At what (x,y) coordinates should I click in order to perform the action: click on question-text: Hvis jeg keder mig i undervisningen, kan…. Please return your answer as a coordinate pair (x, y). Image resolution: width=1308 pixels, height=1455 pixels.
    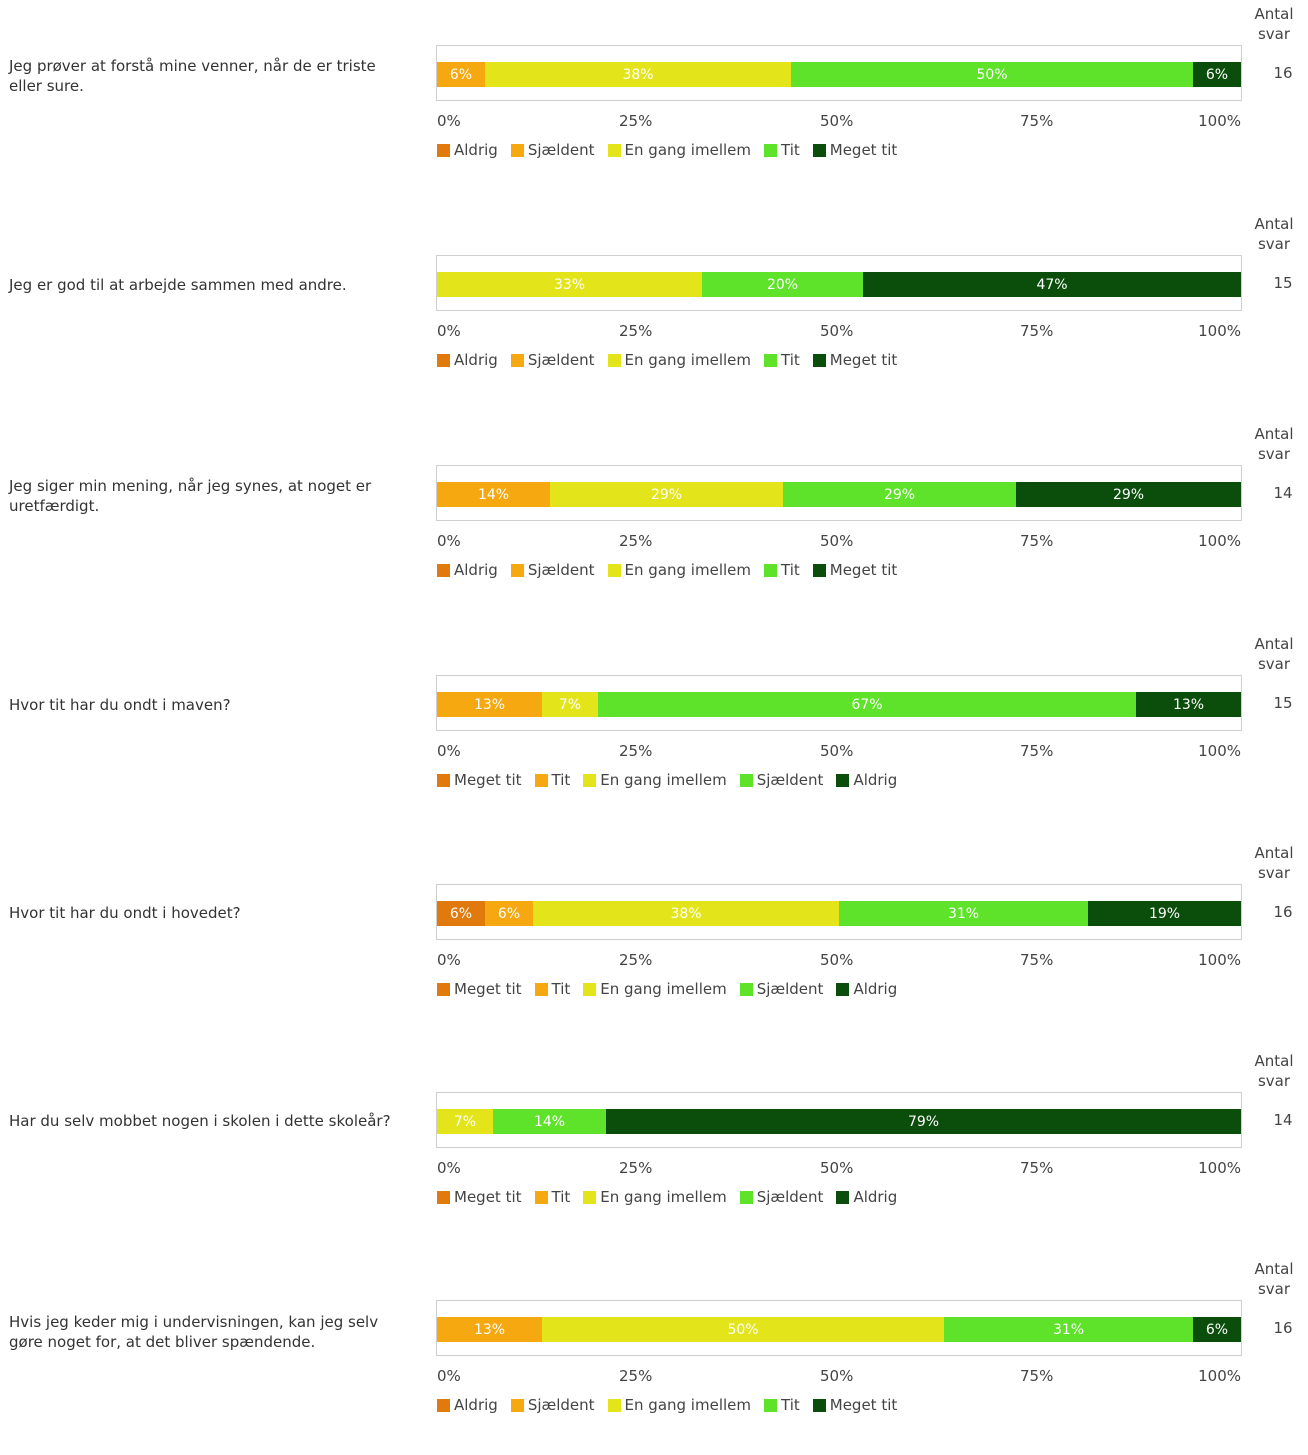
    Looking at the image, I should click on (194, 1332).